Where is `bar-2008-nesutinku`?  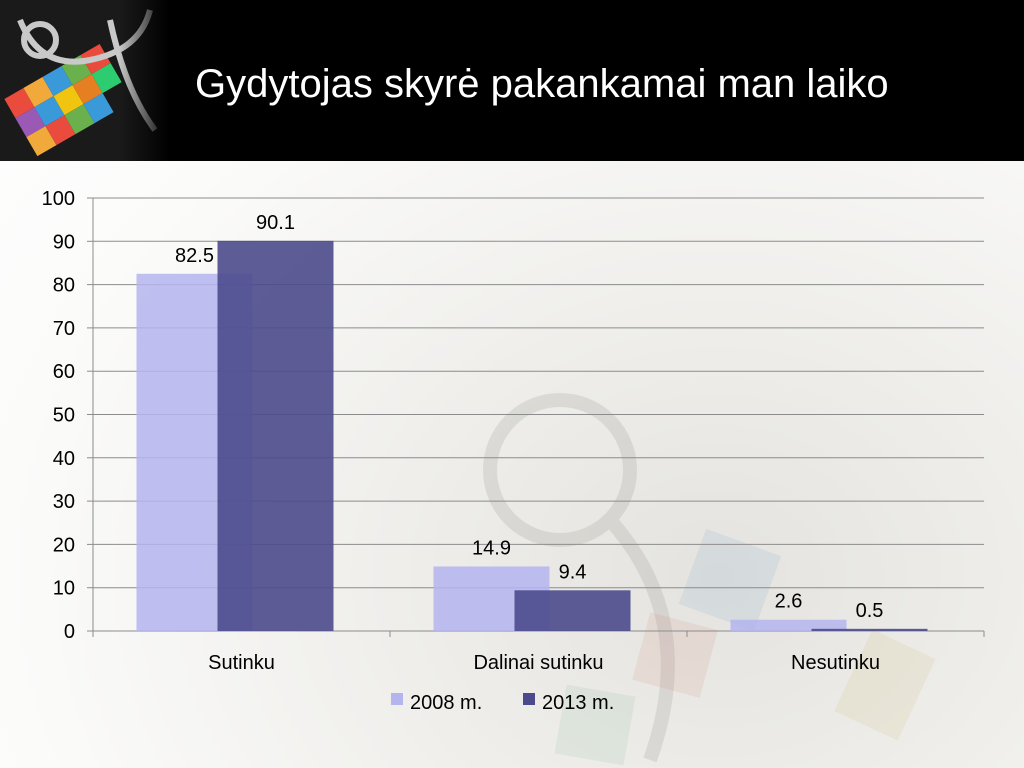
bar-2008-nesutinku is located at coordinates (788, 625).